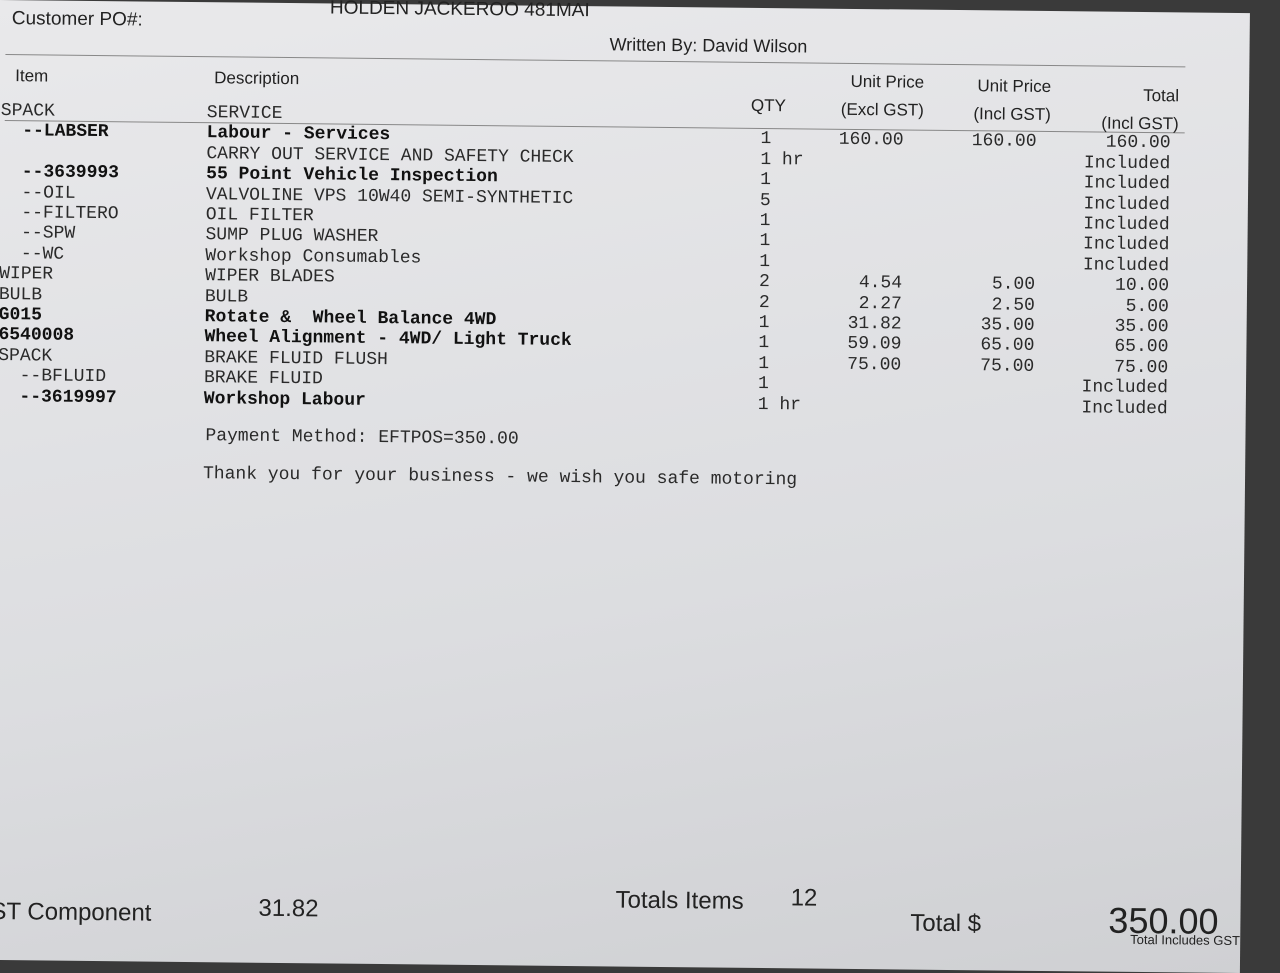 The height and width of the screenshot is (973, 1280). What do you see at coordinates (1013, 285) in the screenshot?
I see `unit-incl: 5.00` at bounding box center [1013, 285].